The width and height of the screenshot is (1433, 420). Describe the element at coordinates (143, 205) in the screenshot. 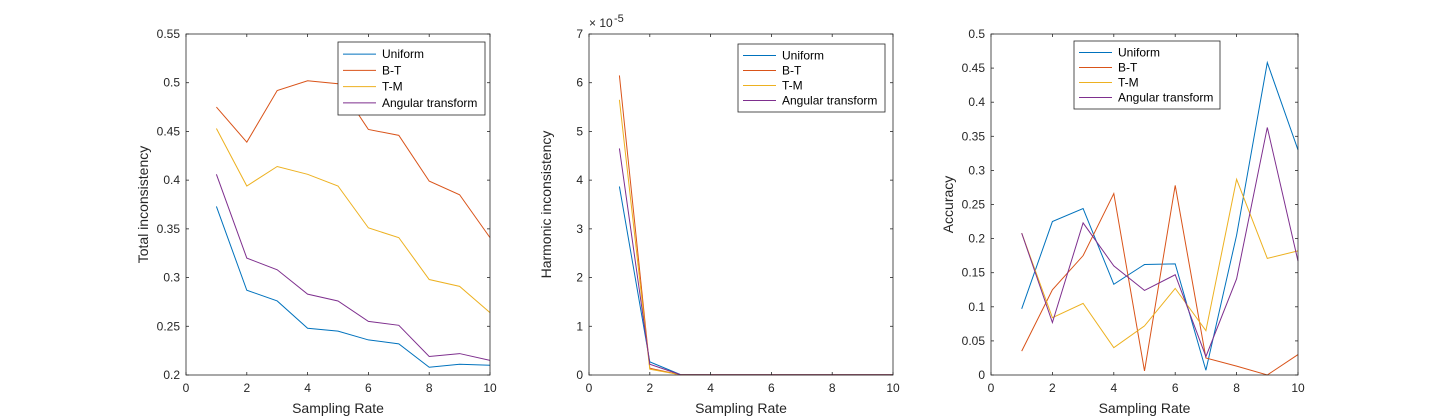

I see `y-axis-label: Total inconsistency` at that location.